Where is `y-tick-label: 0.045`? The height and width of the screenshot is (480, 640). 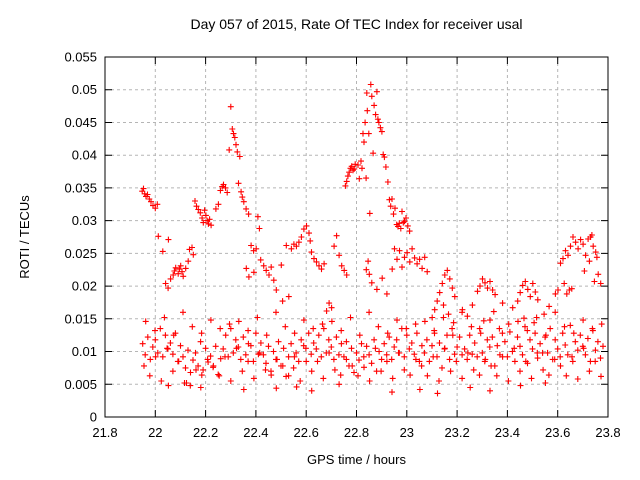
y-tick-label: 0.045 is located at coordinates (80, 122).